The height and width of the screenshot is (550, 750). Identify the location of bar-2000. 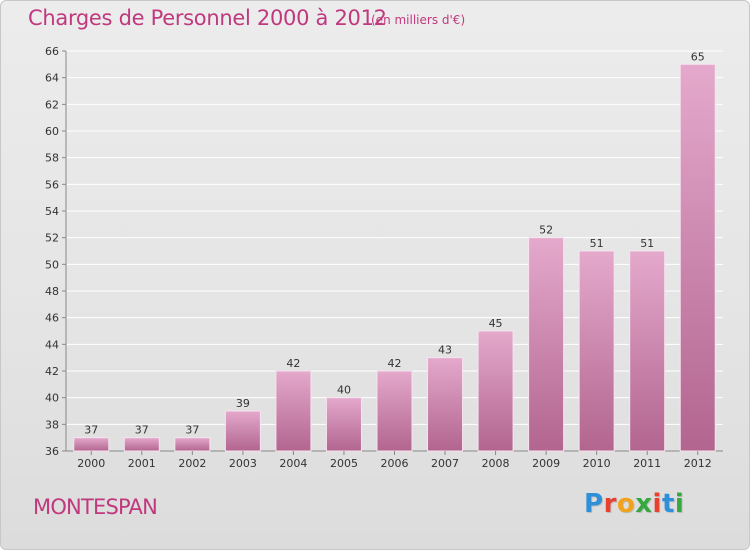
(91, 444).